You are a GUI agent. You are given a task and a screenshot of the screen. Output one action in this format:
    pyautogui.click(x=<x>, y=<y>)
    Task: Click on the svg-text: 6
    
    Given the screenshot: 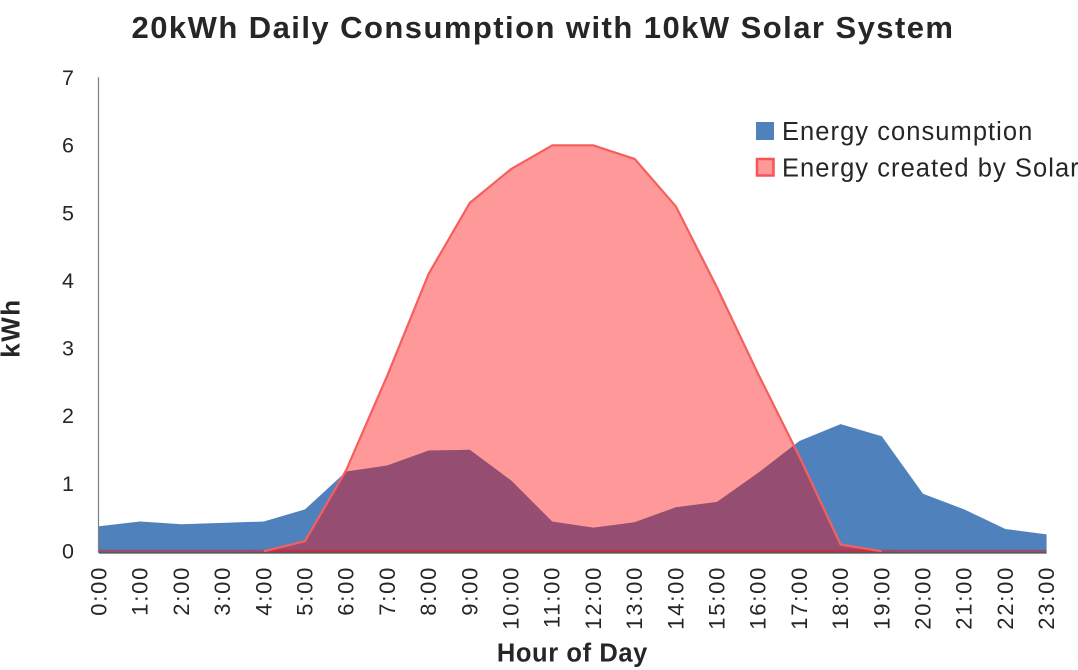 What is the action you would take?
    pyautogui.click(x=68, y=146)
    